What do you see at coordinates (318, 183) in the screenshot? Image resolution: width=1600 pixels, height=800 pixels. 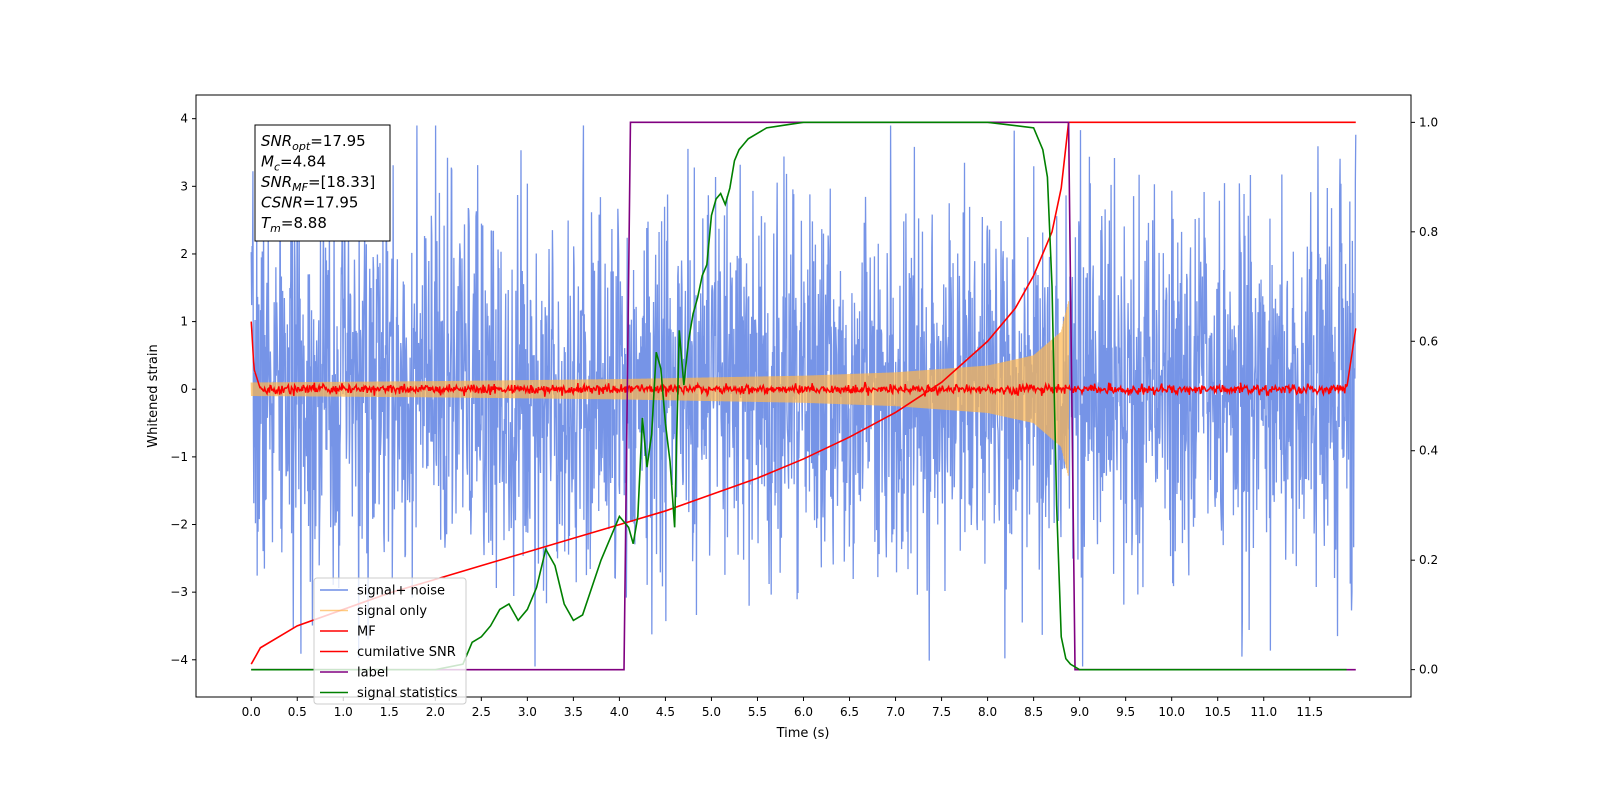 I see `annotation-line: SNRMF=[18.33]` at bounding box center [318, 183].